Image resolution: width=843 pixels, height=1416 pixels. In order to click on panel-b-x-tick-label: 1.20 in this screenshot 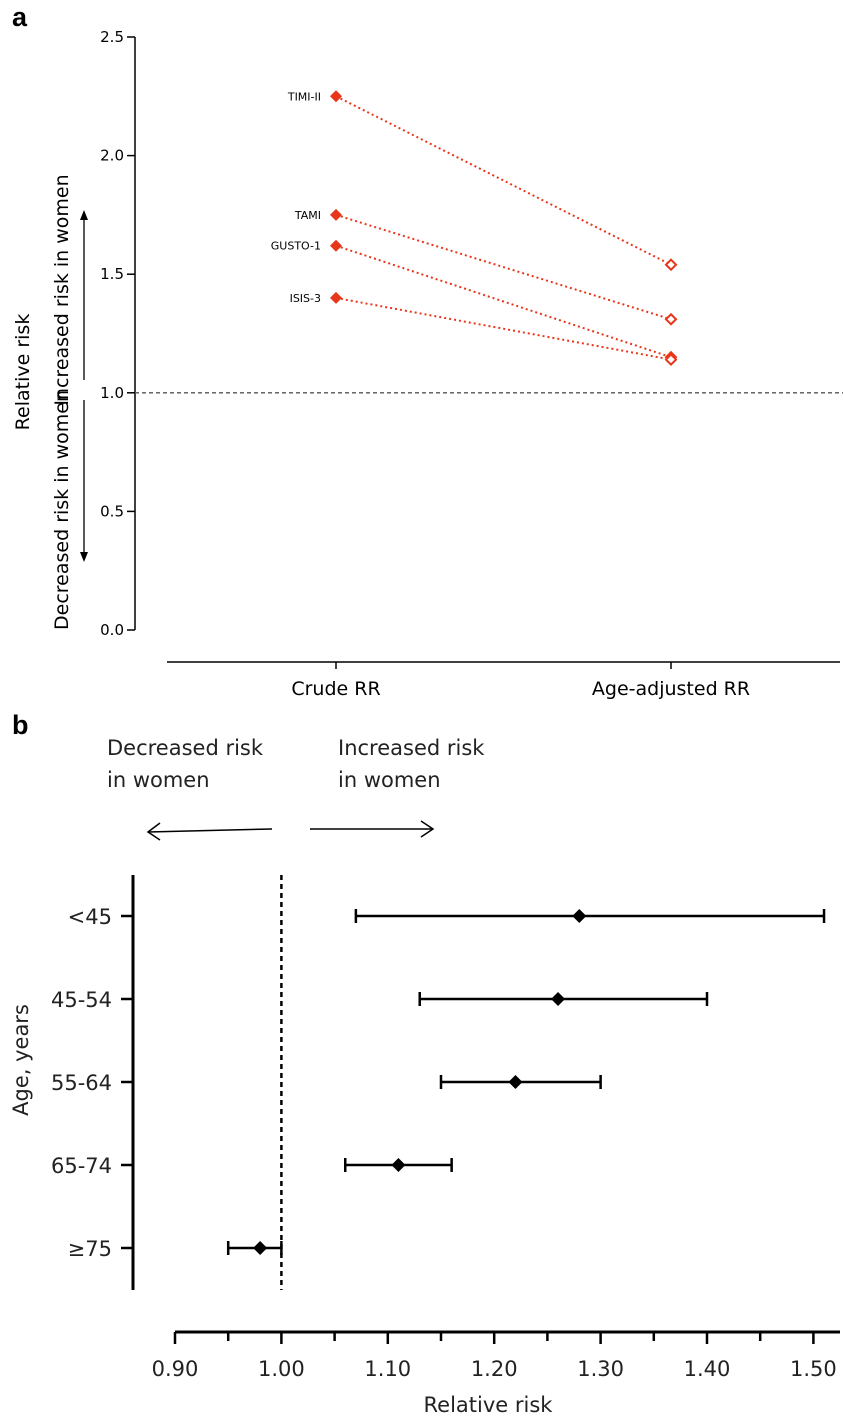, I will do `click(494, 1369)`.